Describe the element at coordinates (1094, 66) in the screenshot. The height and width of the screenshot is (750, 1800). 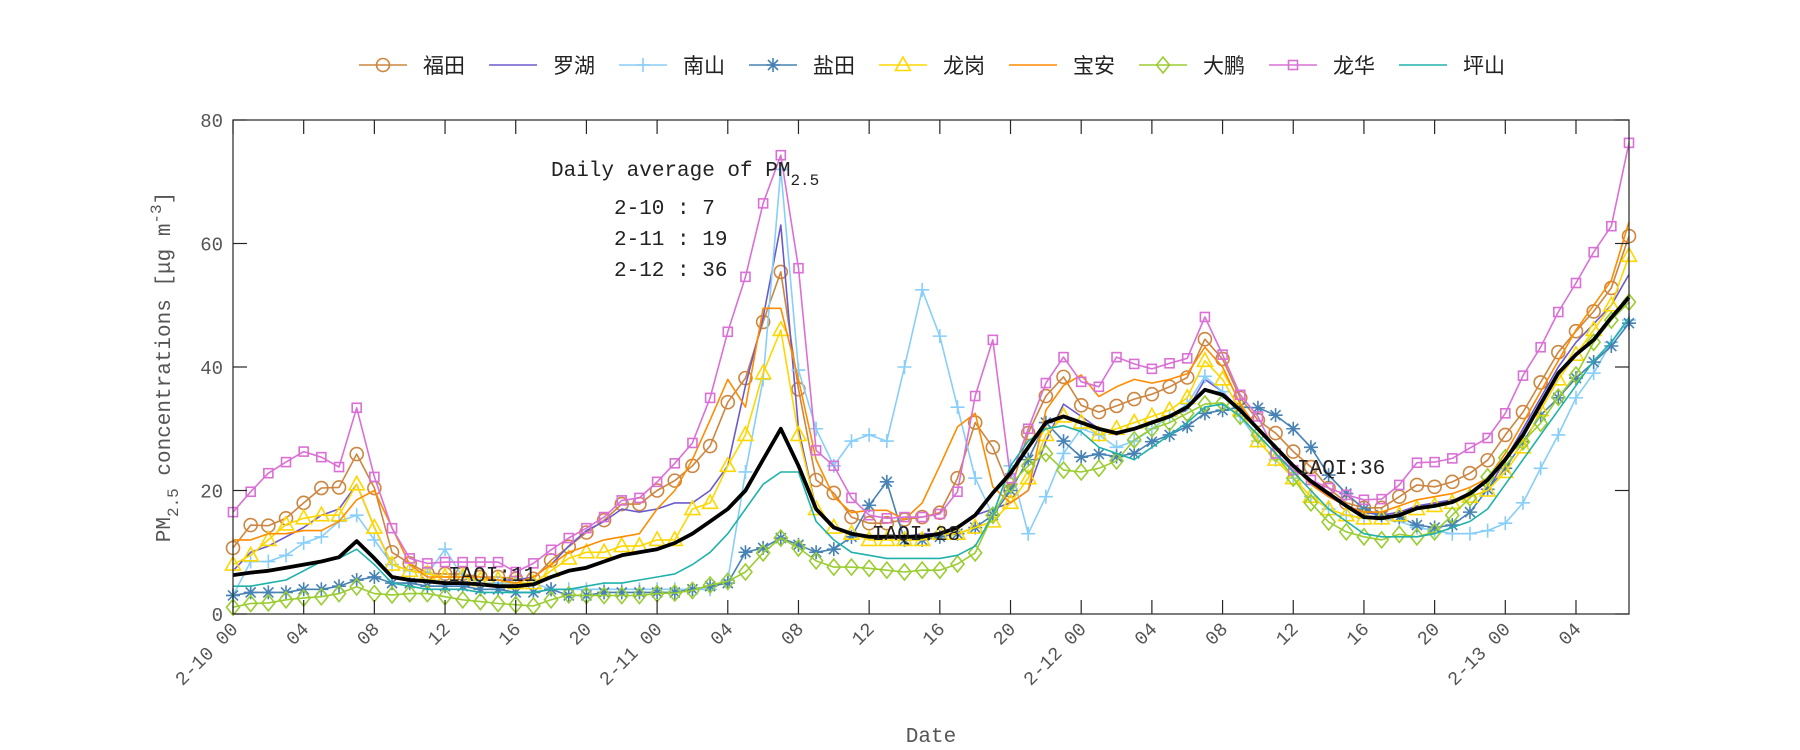
I see `legend-label: 宝安` at that location.